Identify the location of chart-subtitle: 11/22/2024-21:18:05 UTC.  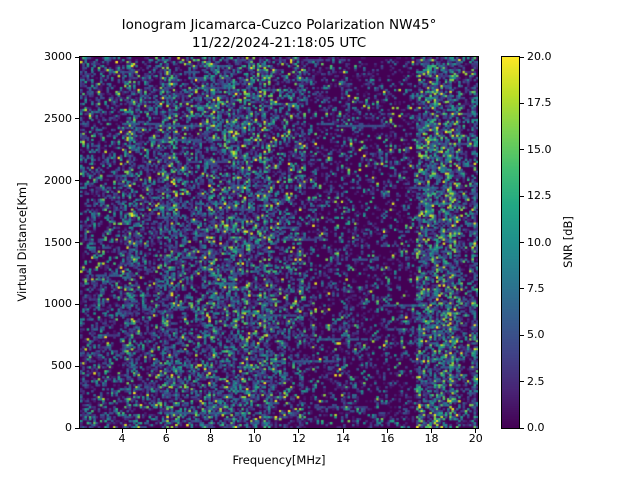
(279, 43).